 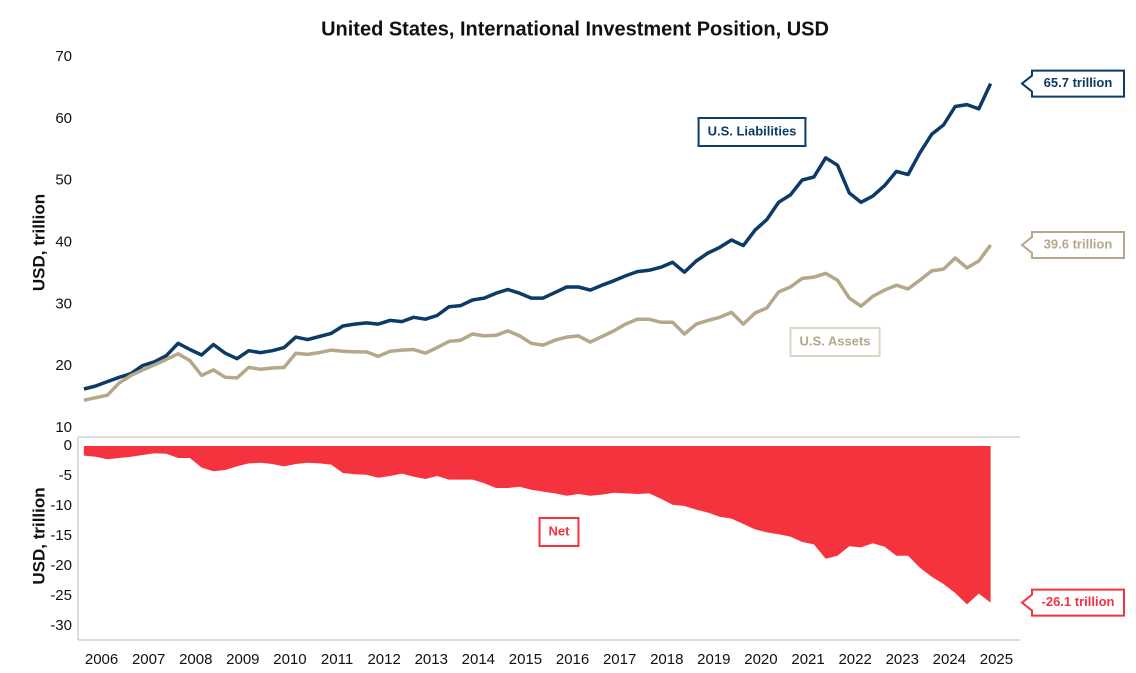 I want to click on x-tick-label: 2009, so click(x=242, y=659).